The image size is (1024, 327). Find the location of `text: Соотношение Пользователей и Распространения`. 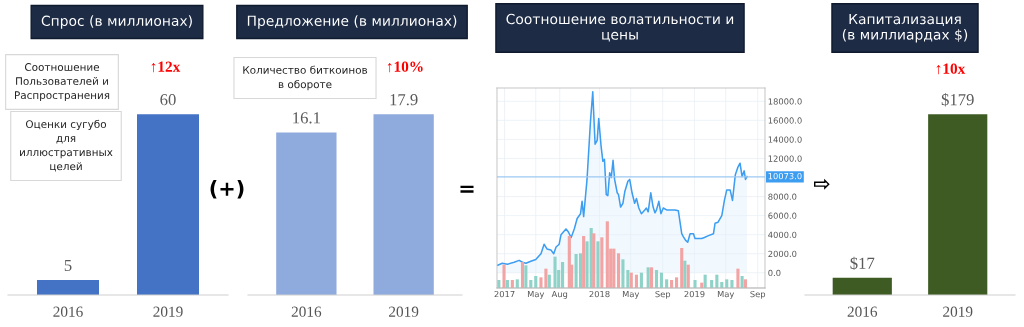

text: Соотношение Пользователей и Распространения is located at coordinates (62, 82).